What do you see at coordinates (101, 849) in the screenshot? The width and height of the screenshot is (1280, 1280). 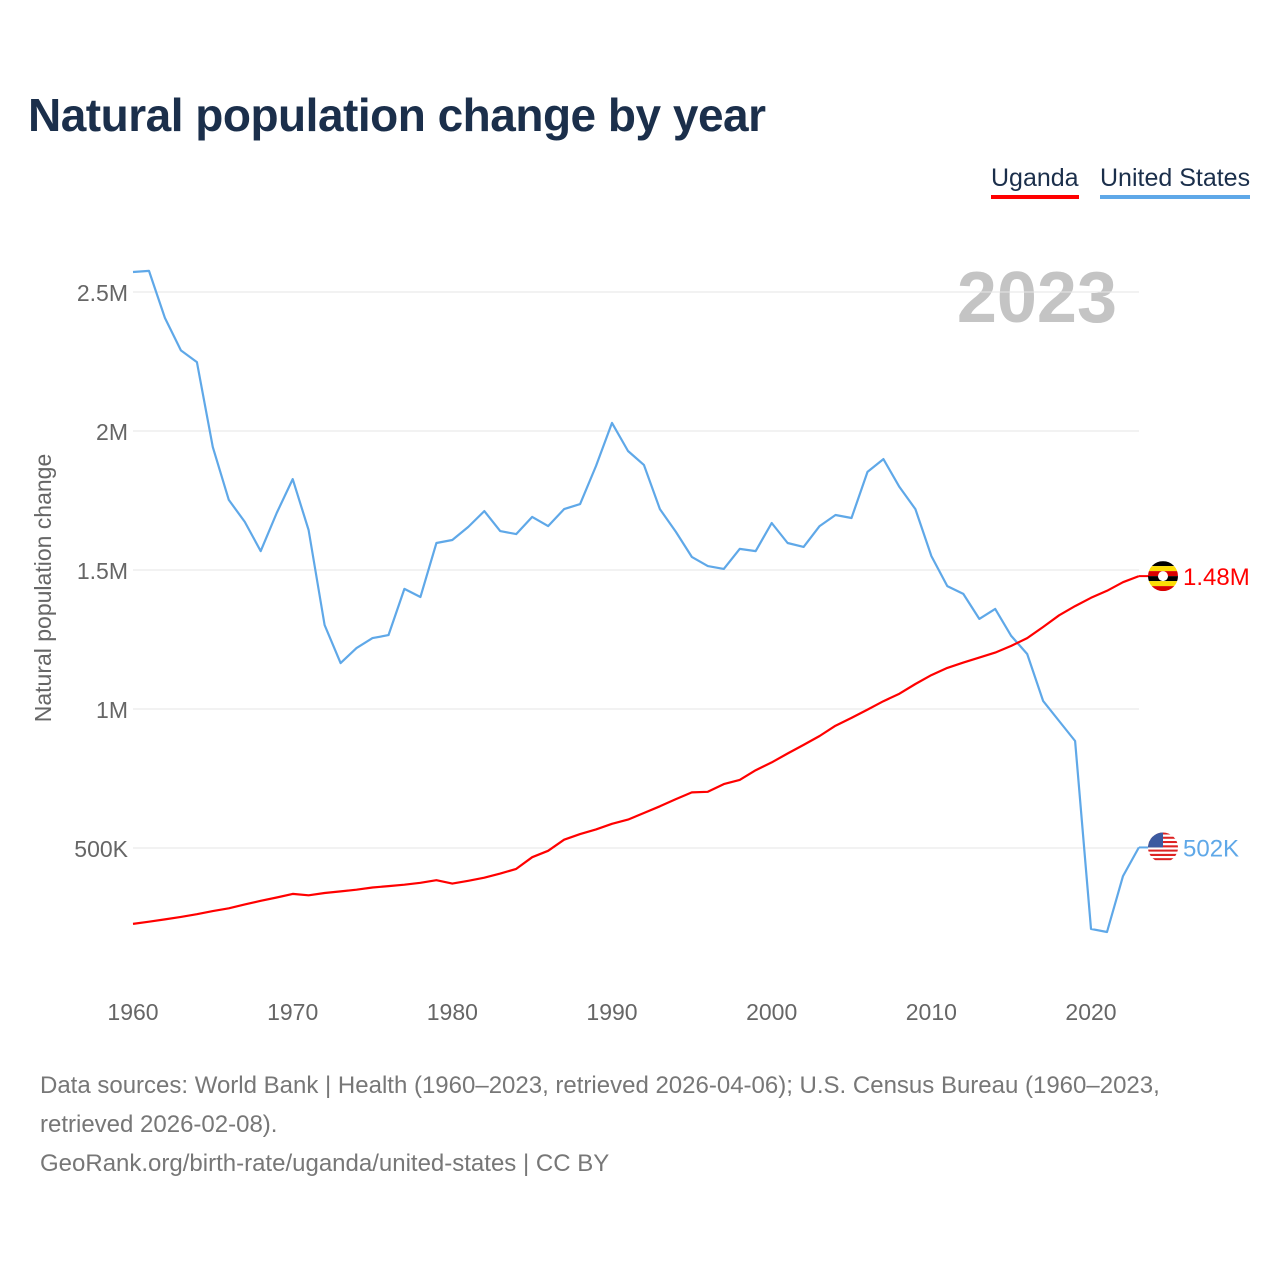 I see `y-tick-label: 500K` at bounding box center [101, 849].